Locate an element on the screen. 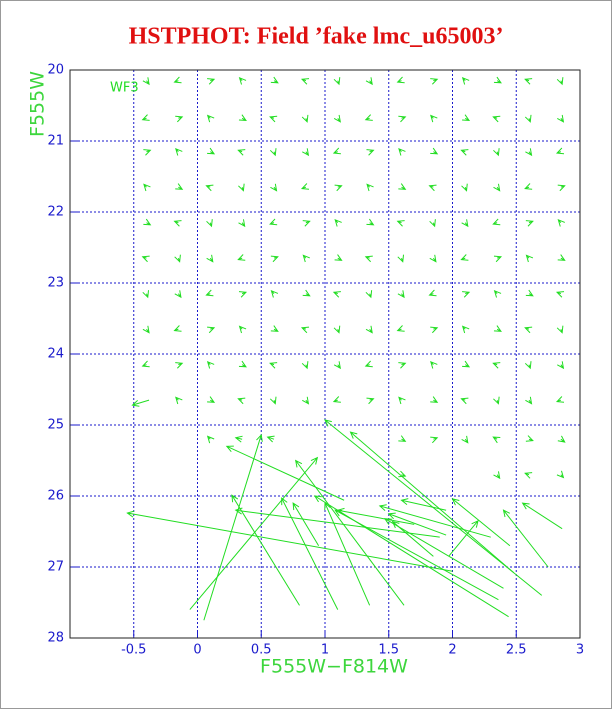 This screenshot has width=612, height=709. x-tick-label: 3 is located at coordinates (580, 650).